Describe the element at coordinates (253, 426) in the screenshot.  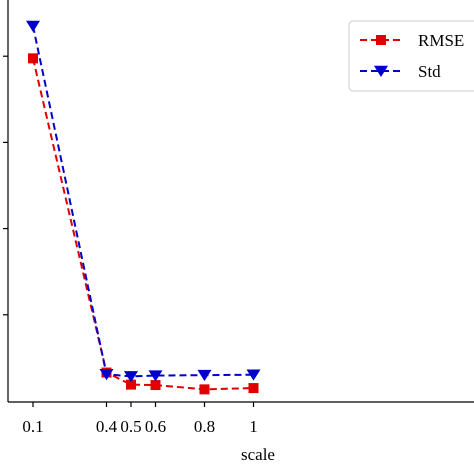
I see `x-tick-label-5: 1` at that location.